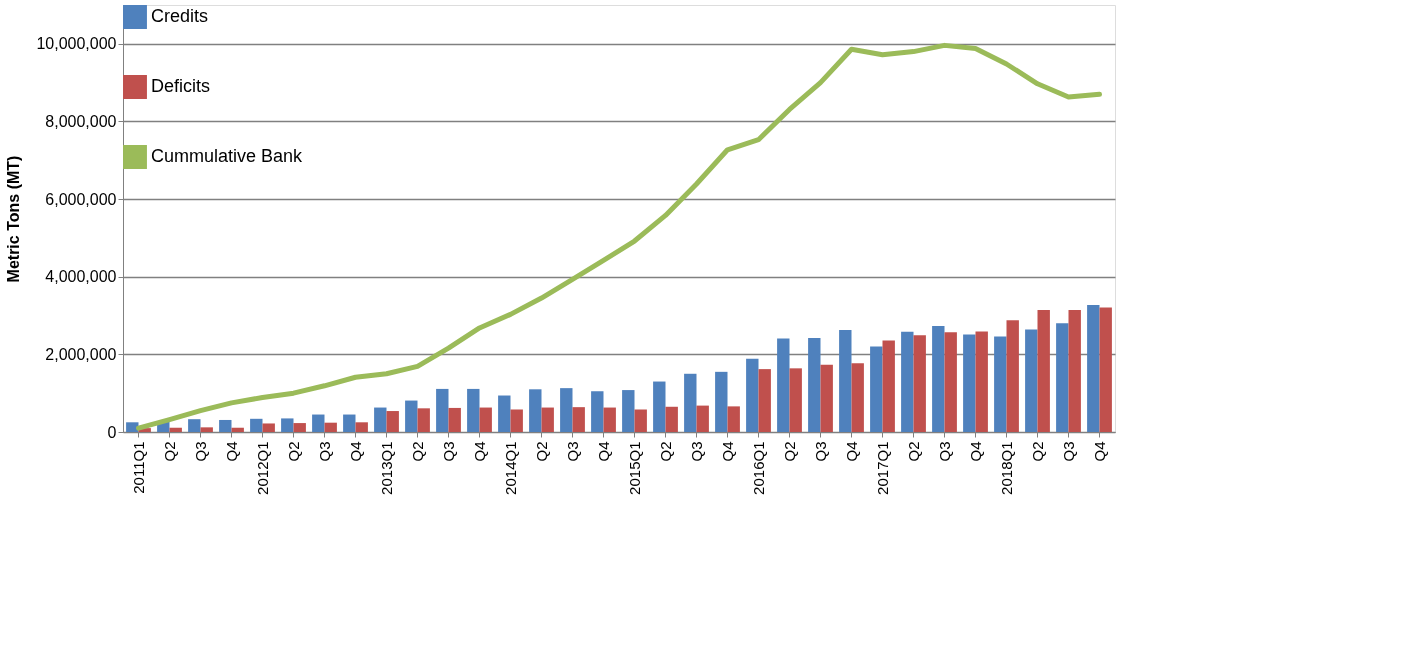 This screenshot has width=1403, height=660. I want to click on y-tick-label: 0, so click(112, 432).